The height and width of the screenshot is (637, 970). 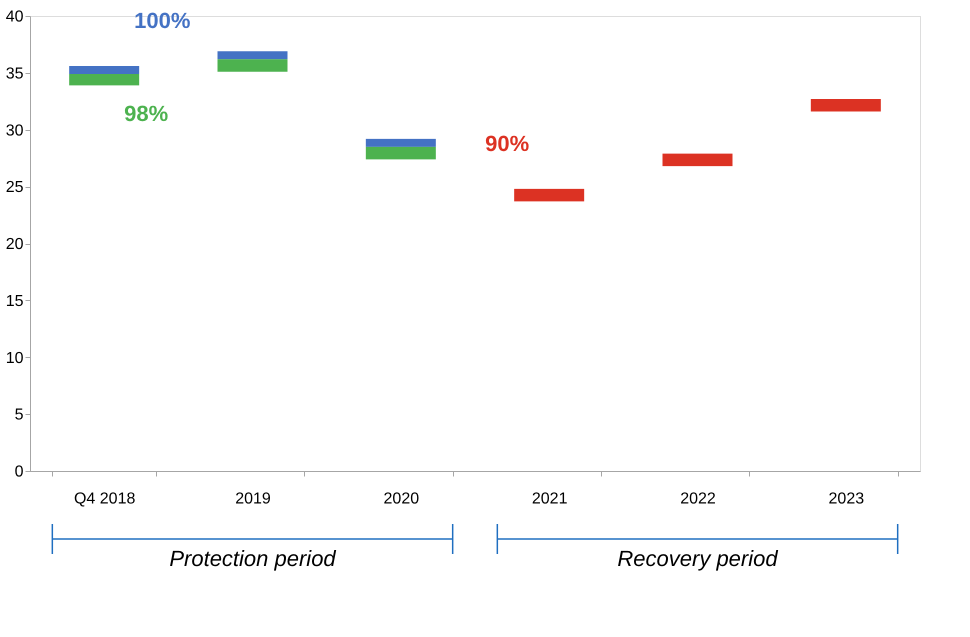 What do you see at coordinates (15, 301) in the screenshot?
I see `y-tick-label: 15` at bounding box center [15, 301].